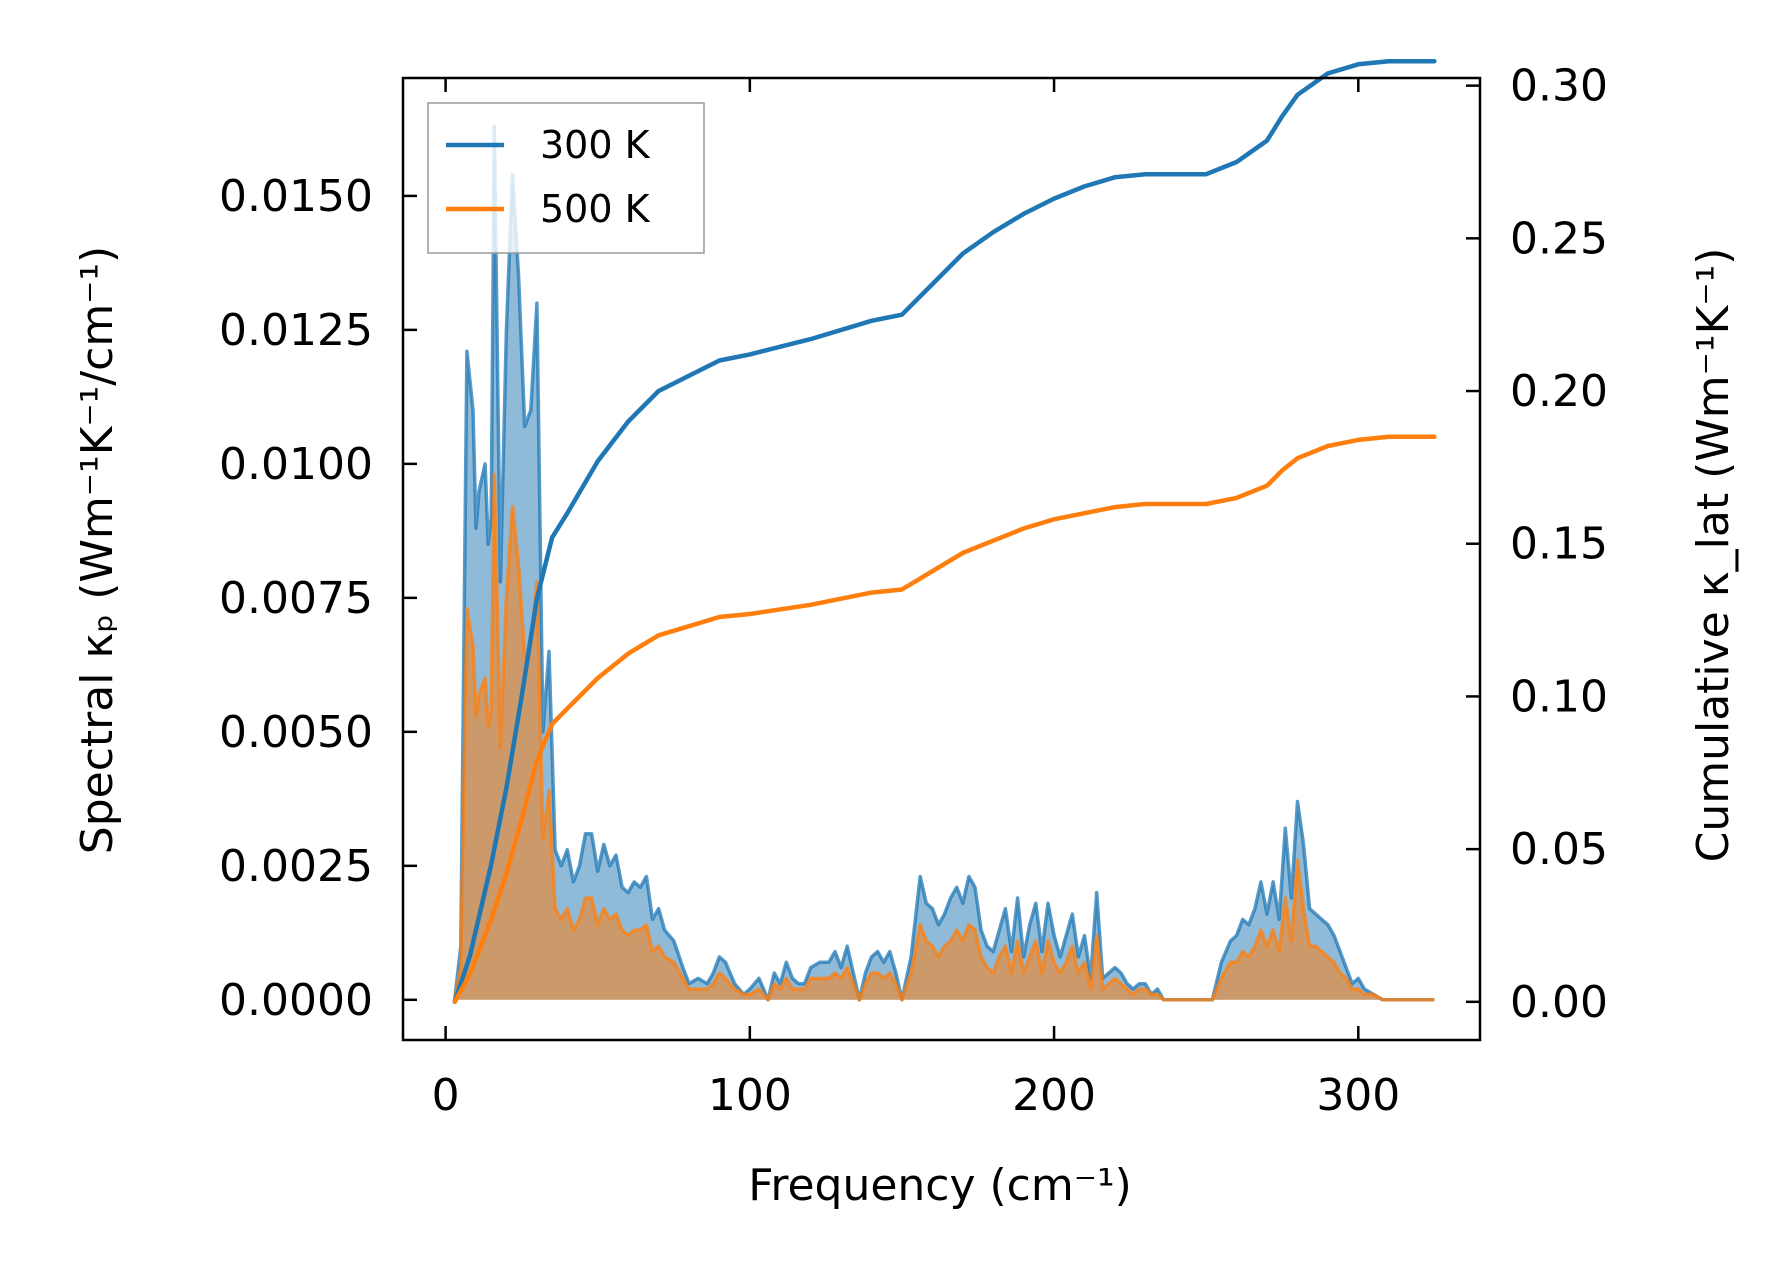 The image size is (1790, 1281). I want to click on legend-label-300k: 300 K, so click(595, 145).